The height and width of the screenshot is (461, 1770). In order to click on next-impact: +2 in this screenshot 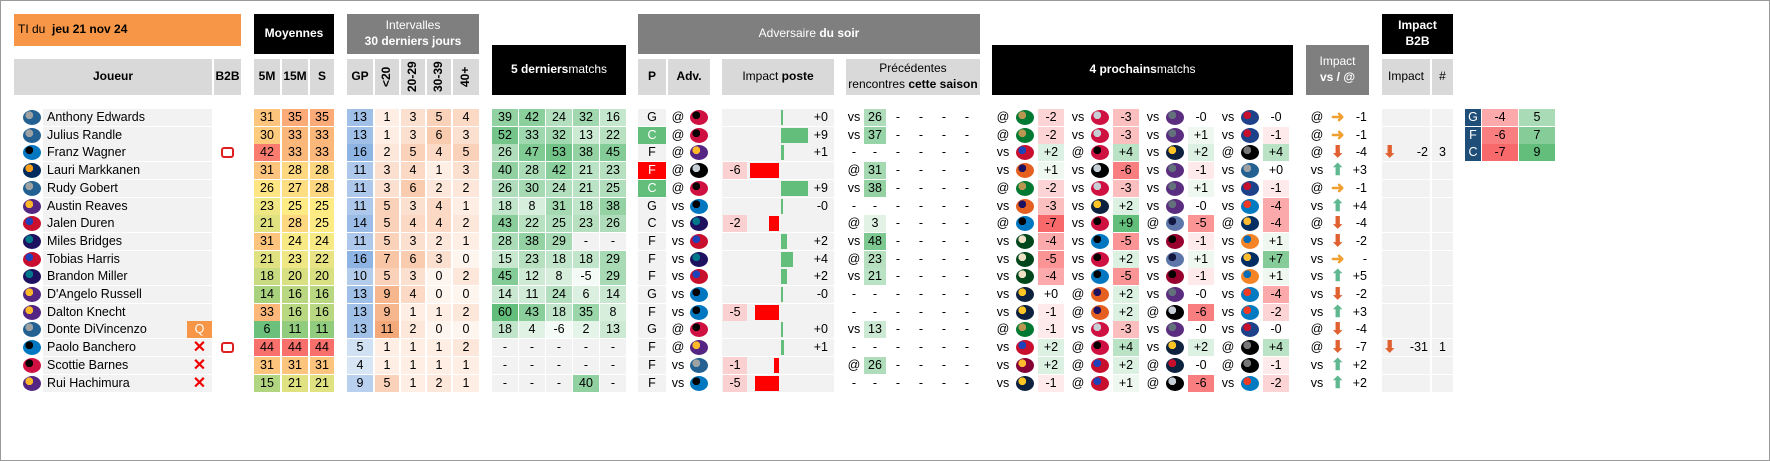, I will do `click(1051, 365)`.